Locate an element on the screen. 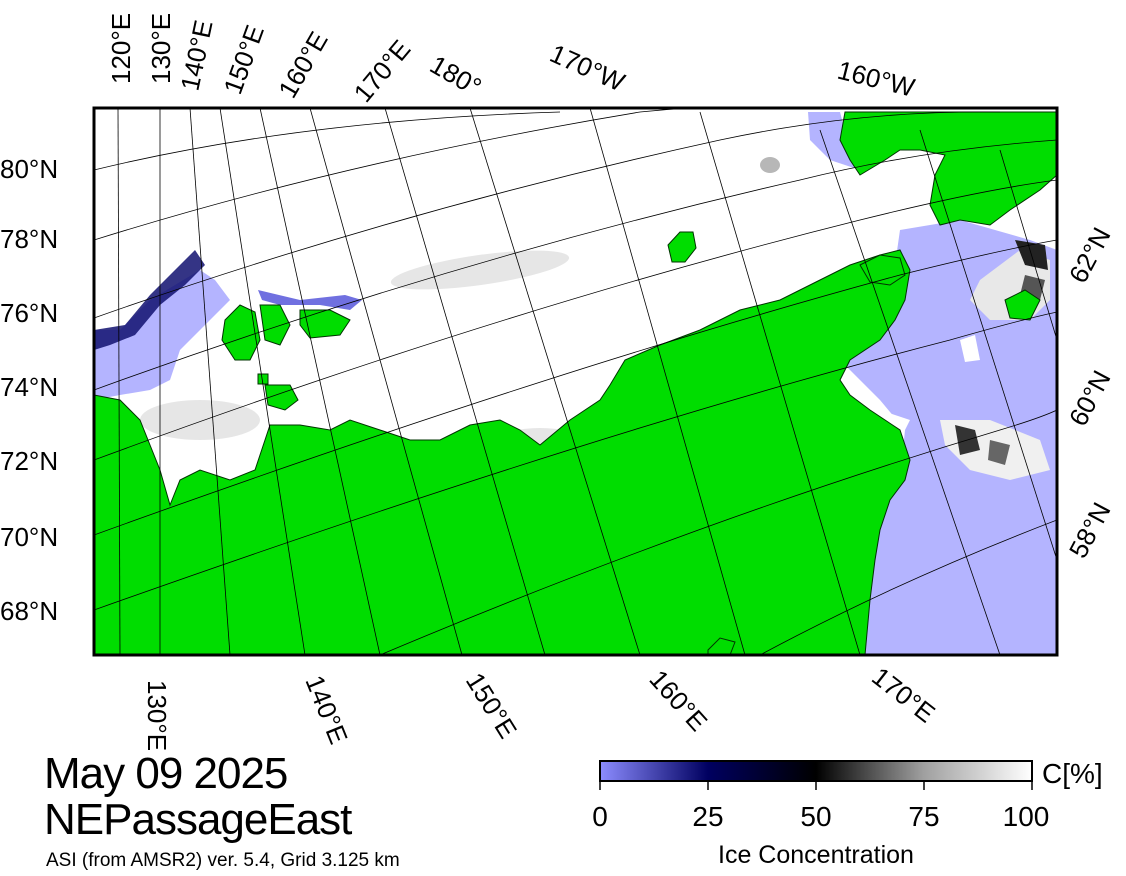 This screenshot has height=876, width=1126. lat-label-left-4: 72°N is located at coordinates (29, 461).